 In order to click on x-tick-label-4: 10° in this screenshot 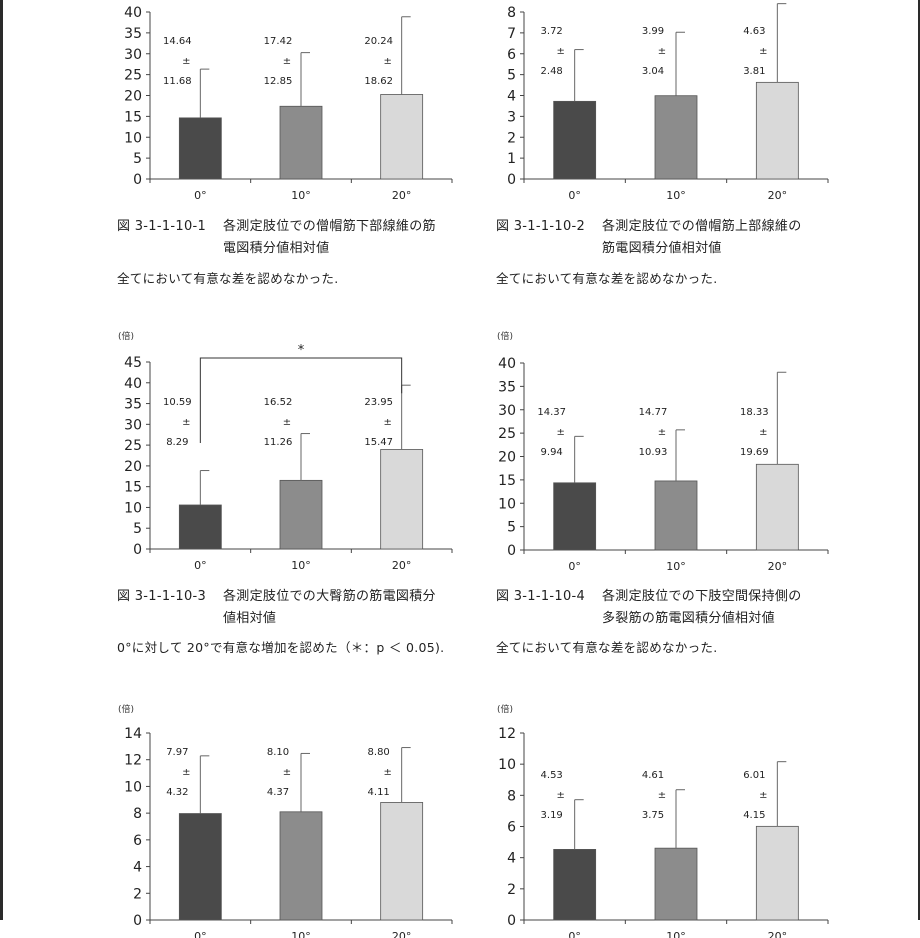, I will do `click(676, 566)`.